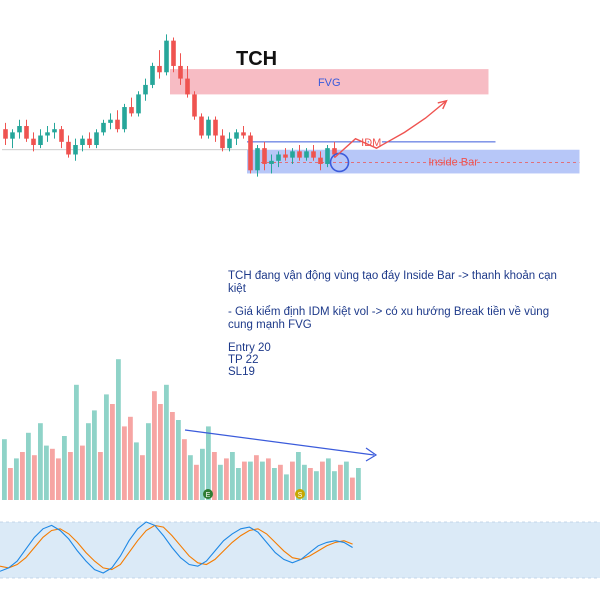 The width and height of the screenshot is (600, 605). I want to click on volume-trend-line, so click(279, 442).